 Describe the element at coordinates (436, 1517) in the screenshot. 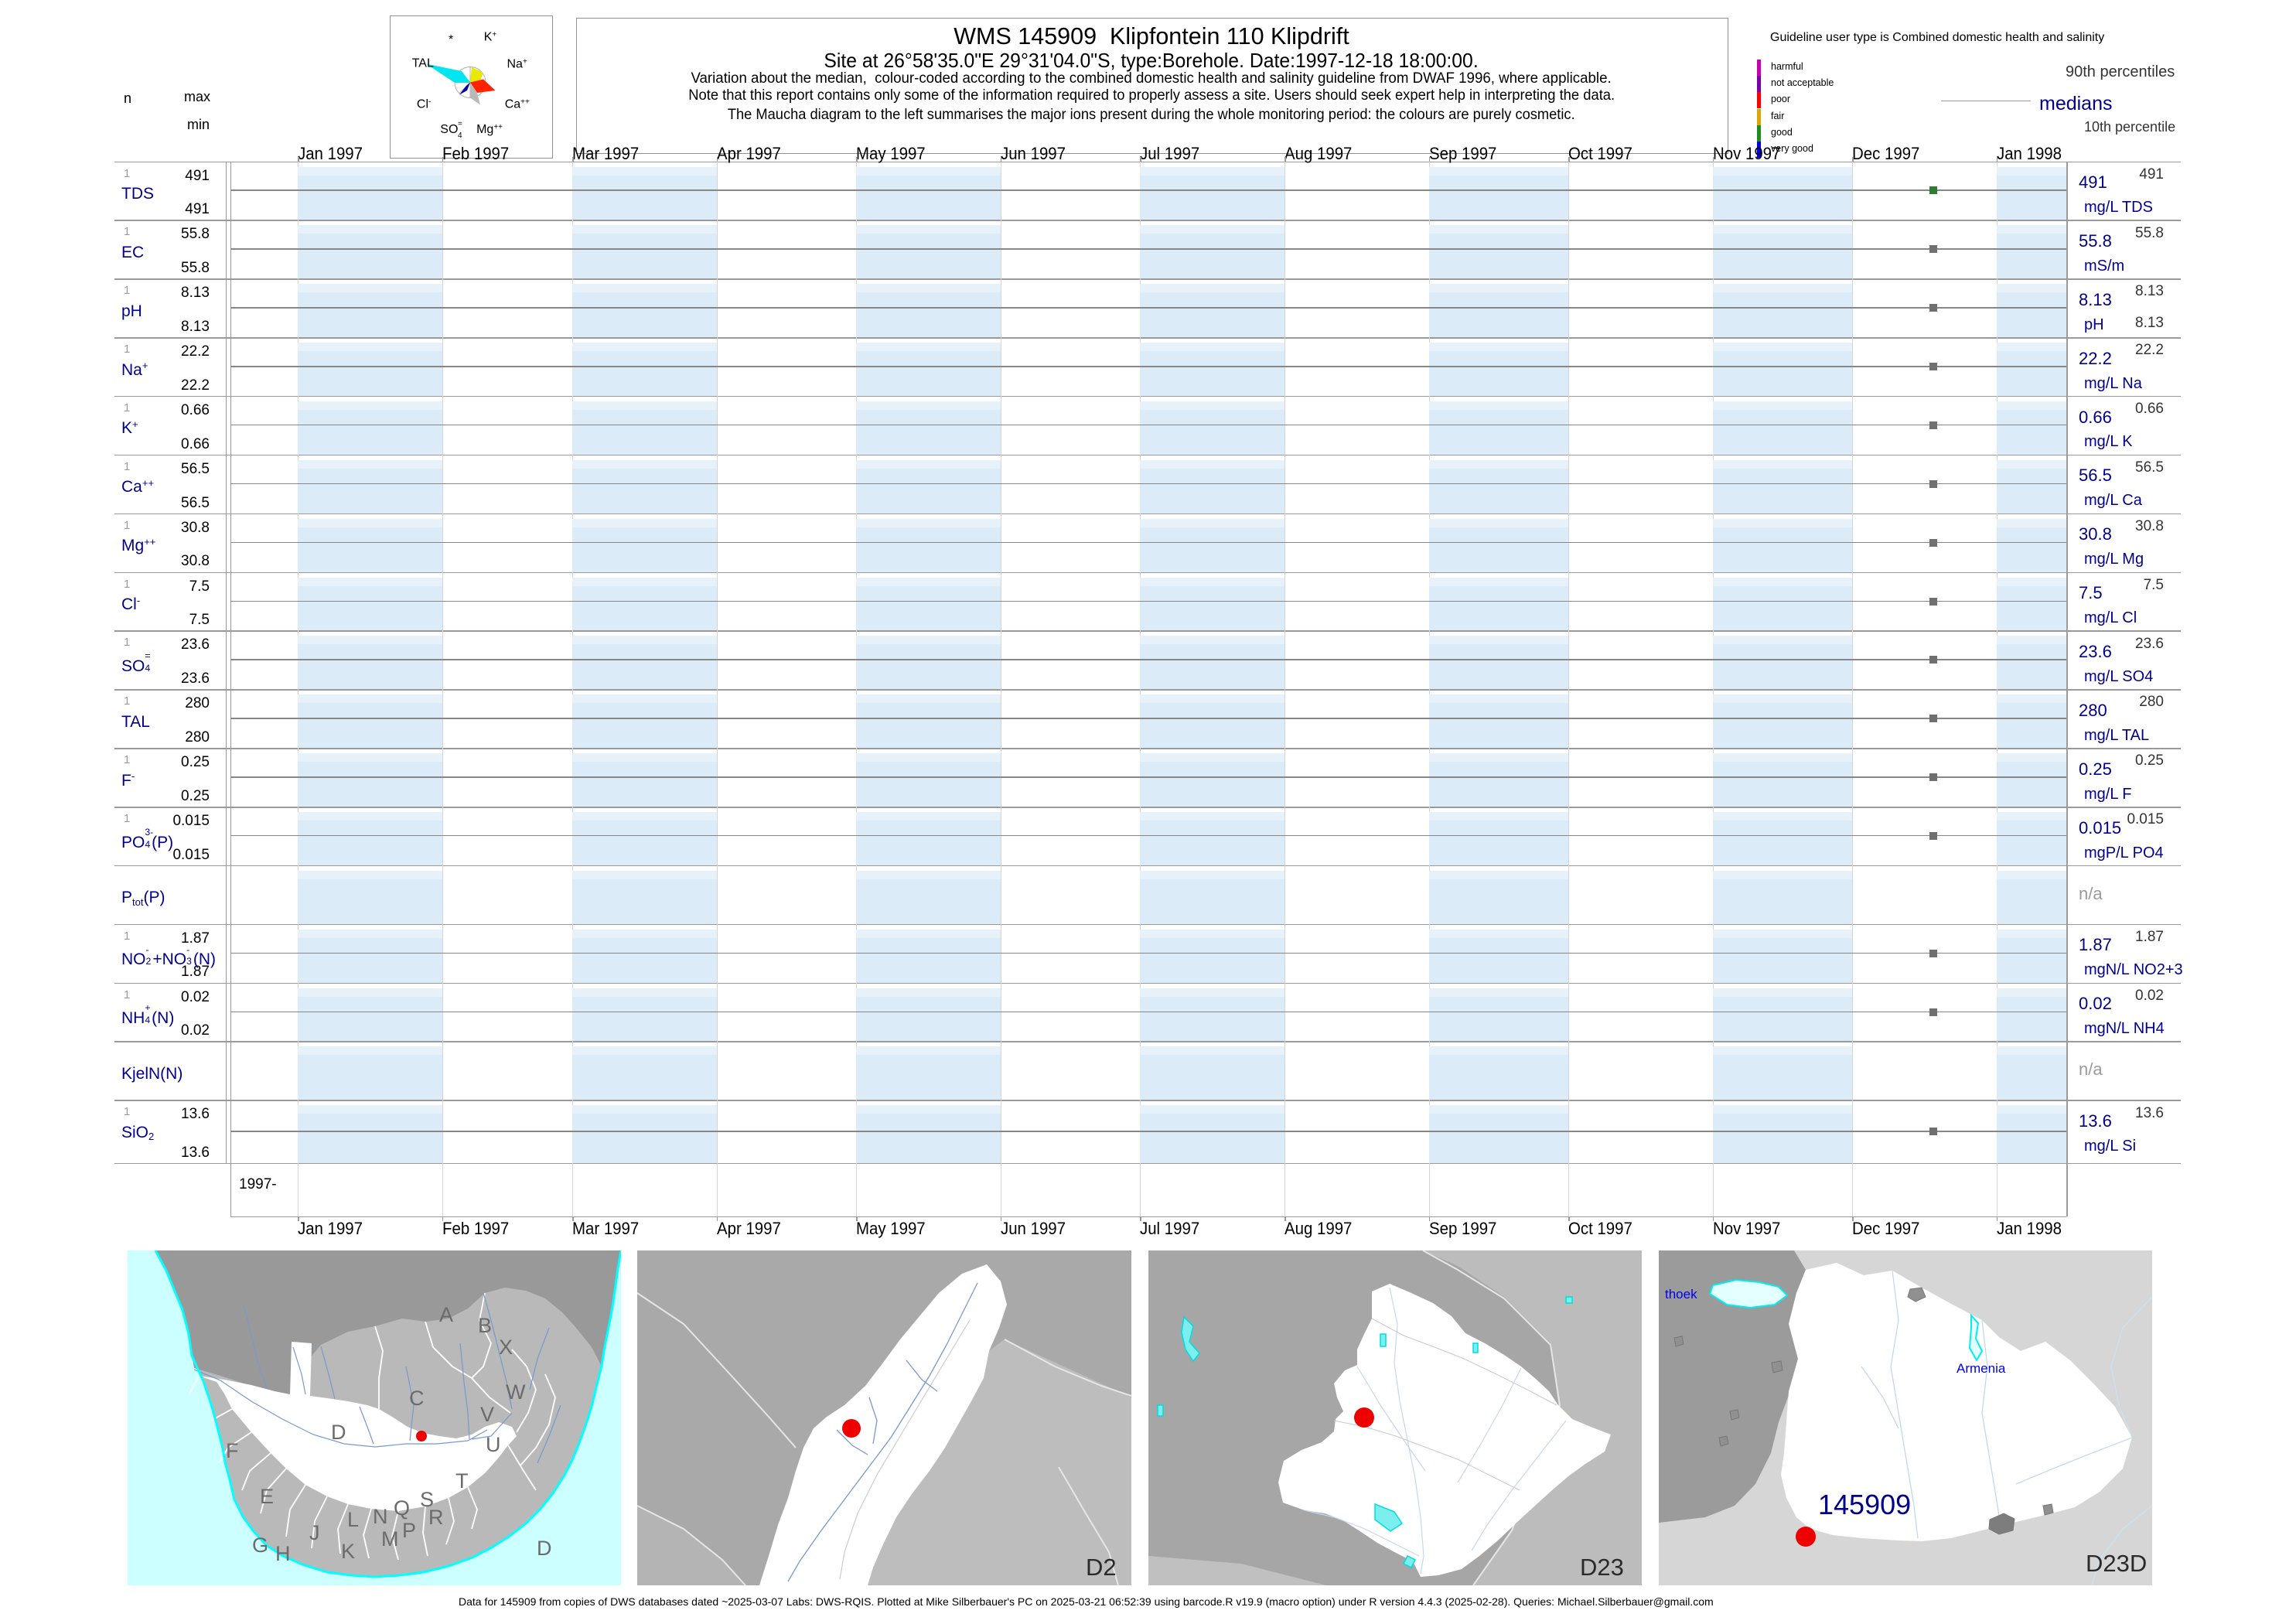

I see `svg-text: R` at that location.